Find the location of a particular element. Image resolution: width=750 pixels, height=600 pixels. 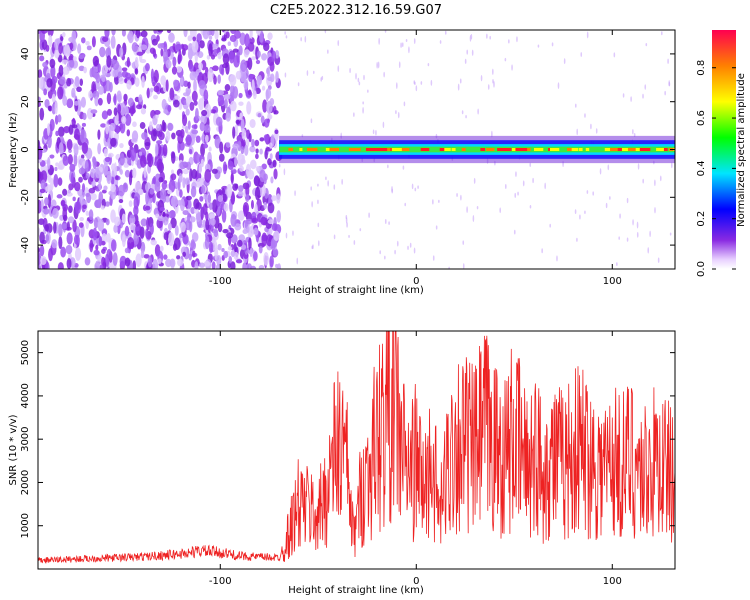

colorbar-label: Normalized spectral amplitude is located at coordinates (741, 150).